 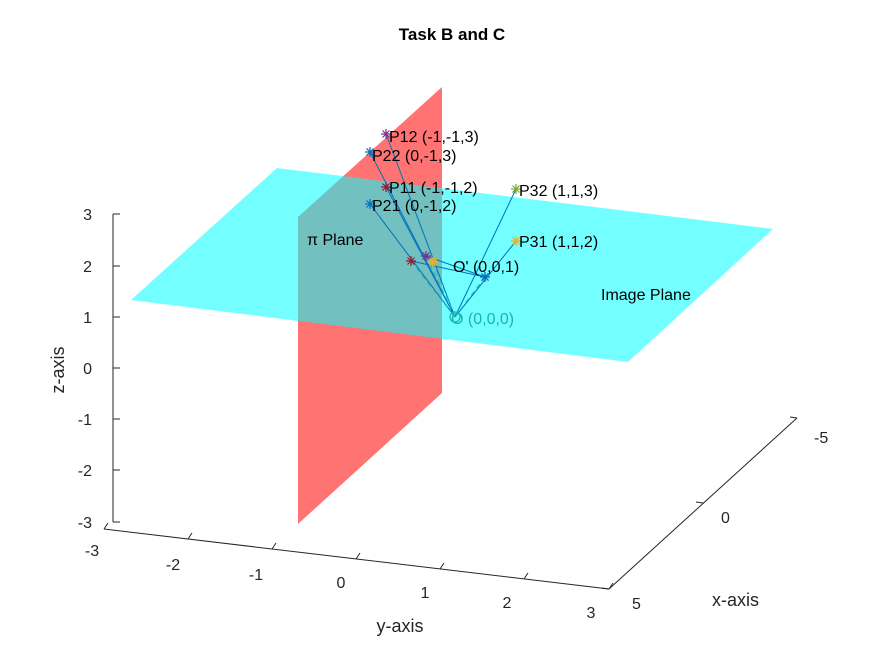 What do you see at coordinates (725, 518) in the screenshot?
I see `x-tick-label: 0` at bounding box center [725, 518].